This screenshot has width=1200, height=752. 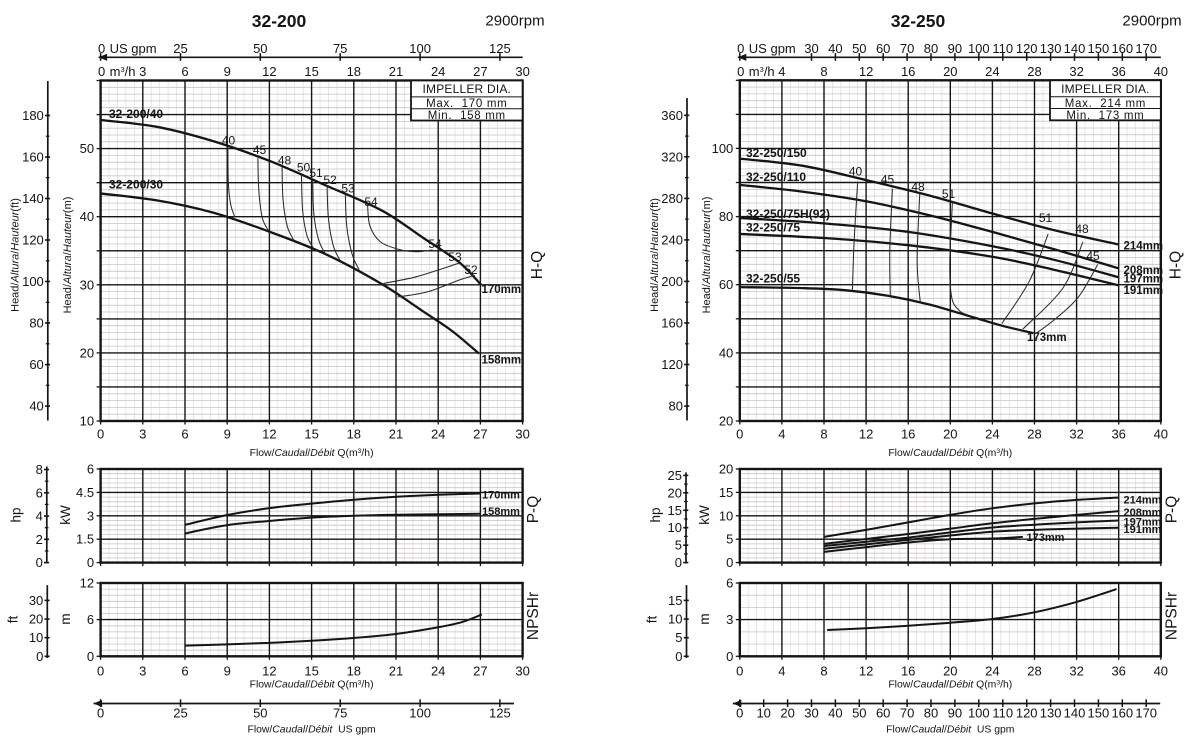 I want to click on svg-text: 125, so click(x=500, y=713).